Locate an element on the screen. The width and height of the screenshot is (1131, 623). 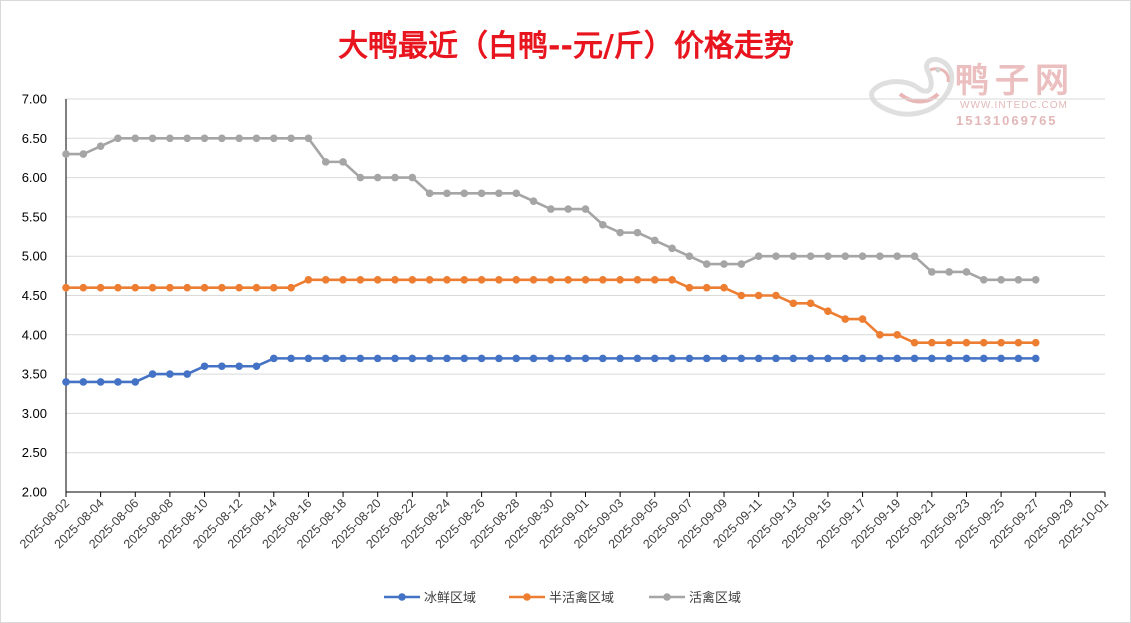
legend: 冰鲜区域 半活禽区域 活禽区域 is located at coordinates (562, 598).